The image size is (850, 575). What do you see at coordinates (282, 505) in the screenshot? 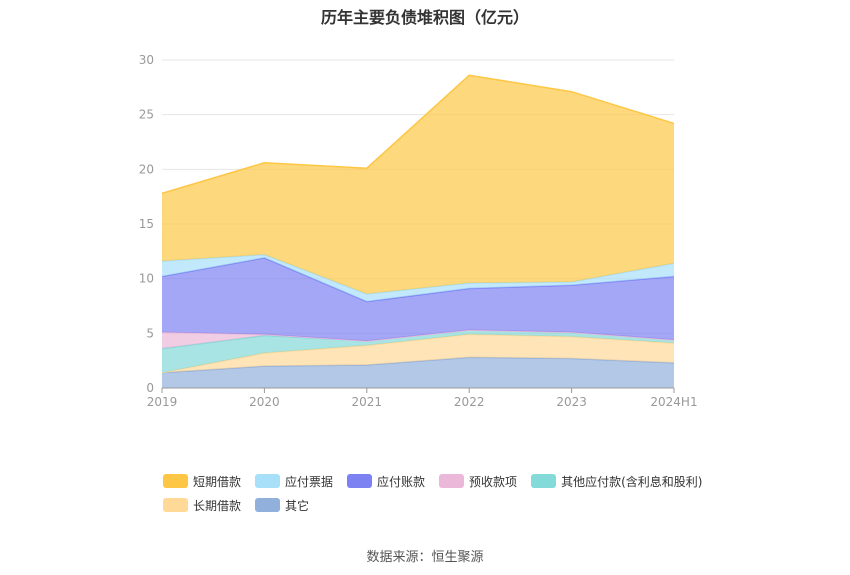
I see `legend-item: 其它` at bounding box center [282, 505].